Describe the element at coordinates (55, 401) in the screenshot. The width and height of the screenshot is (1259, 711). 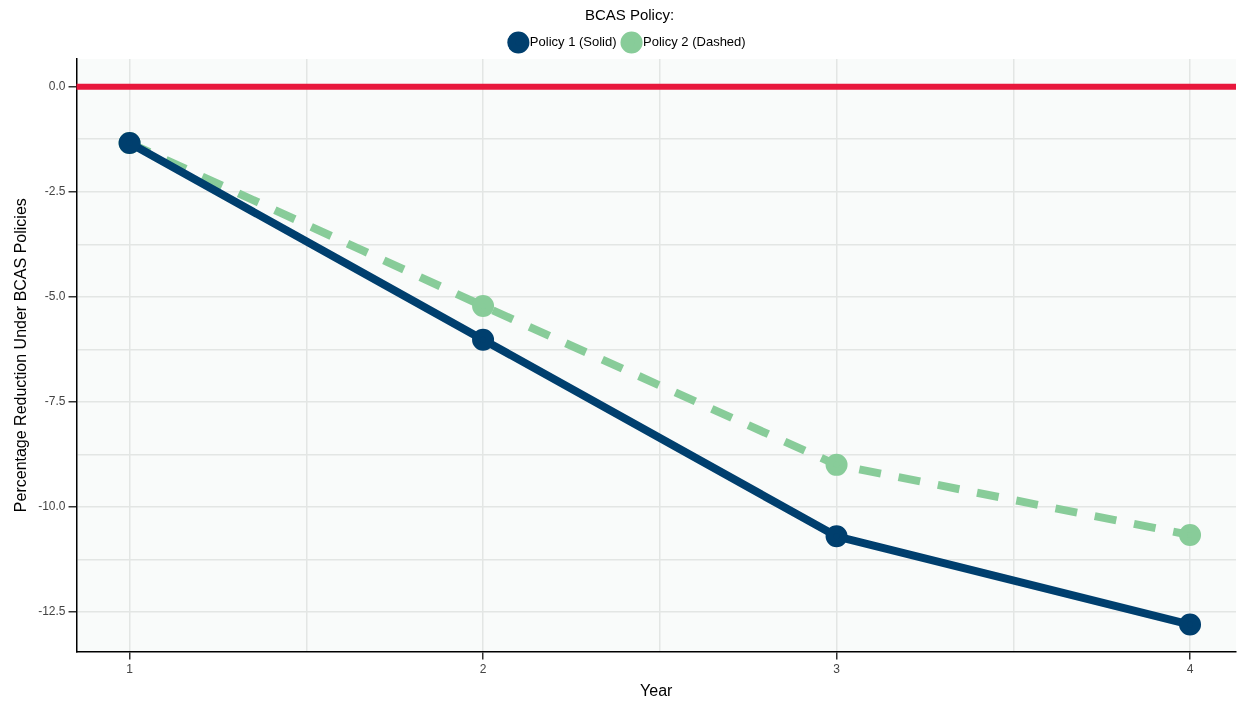
I see `y-tick-label: -7.5` at that location.